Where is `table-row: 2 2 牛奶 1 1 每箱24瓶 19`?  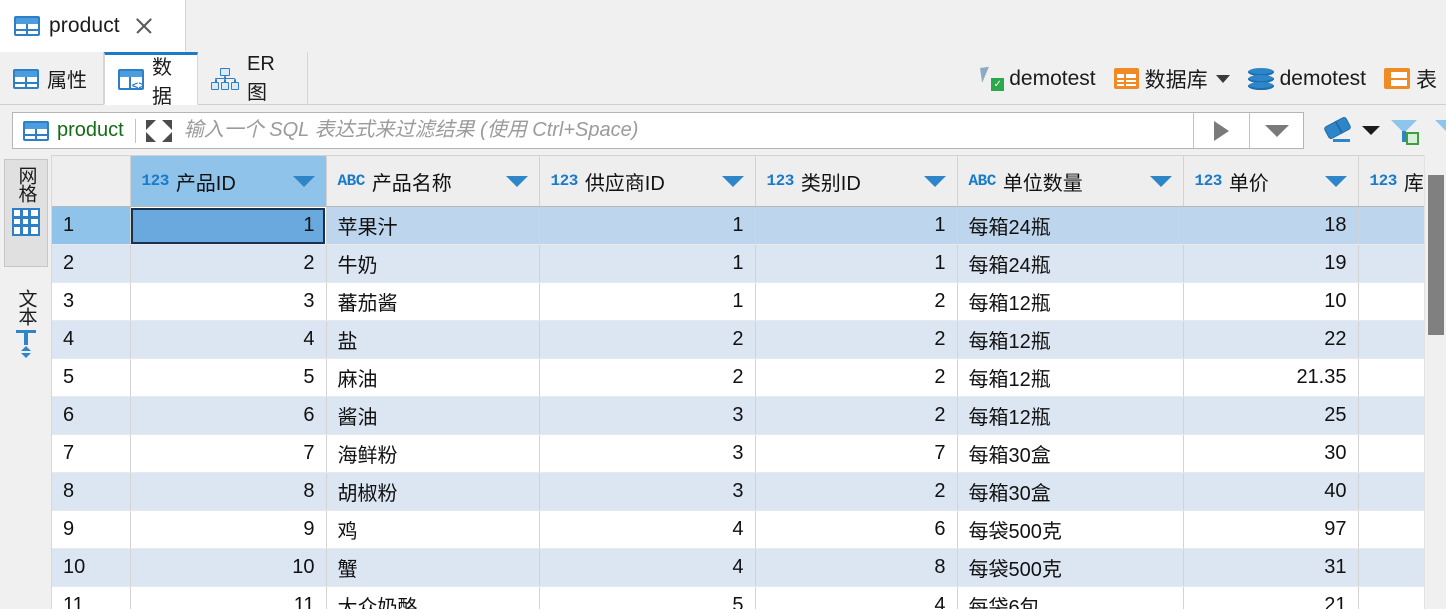
table-row: 2 2 牛奶 1 1 每箱24瓶 19 is located at coordinates (749, 263).